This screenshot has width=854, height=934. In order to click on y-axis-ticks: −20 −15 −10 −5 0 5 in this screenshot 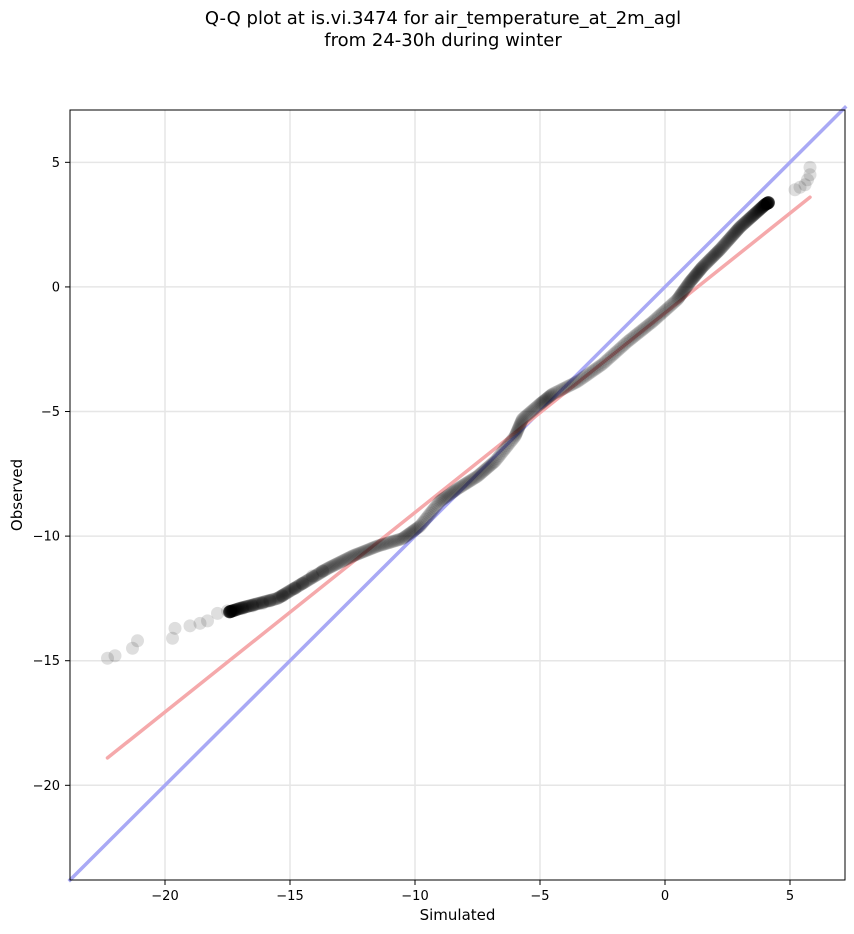, I will do `click(51, 475)`.